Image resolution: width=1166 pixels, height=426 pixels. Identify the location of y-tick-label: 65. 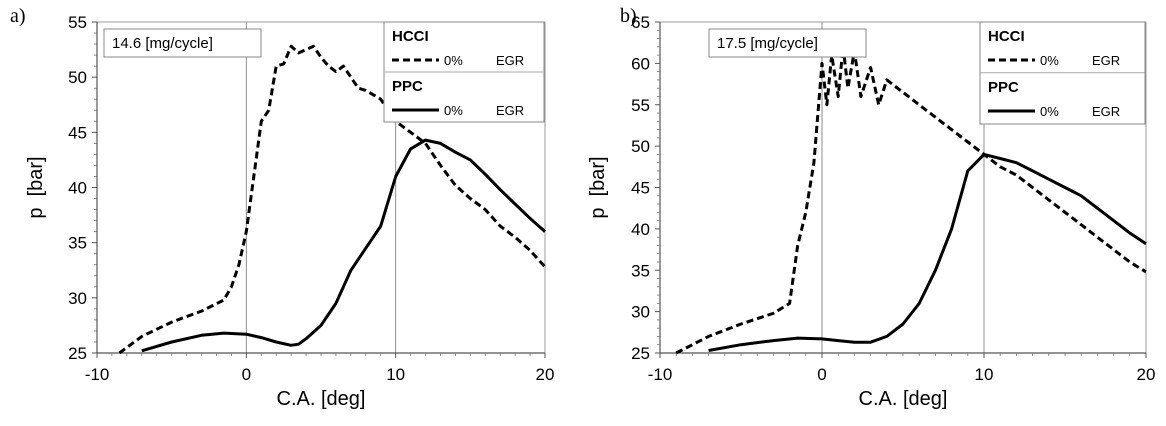
(640, 22).